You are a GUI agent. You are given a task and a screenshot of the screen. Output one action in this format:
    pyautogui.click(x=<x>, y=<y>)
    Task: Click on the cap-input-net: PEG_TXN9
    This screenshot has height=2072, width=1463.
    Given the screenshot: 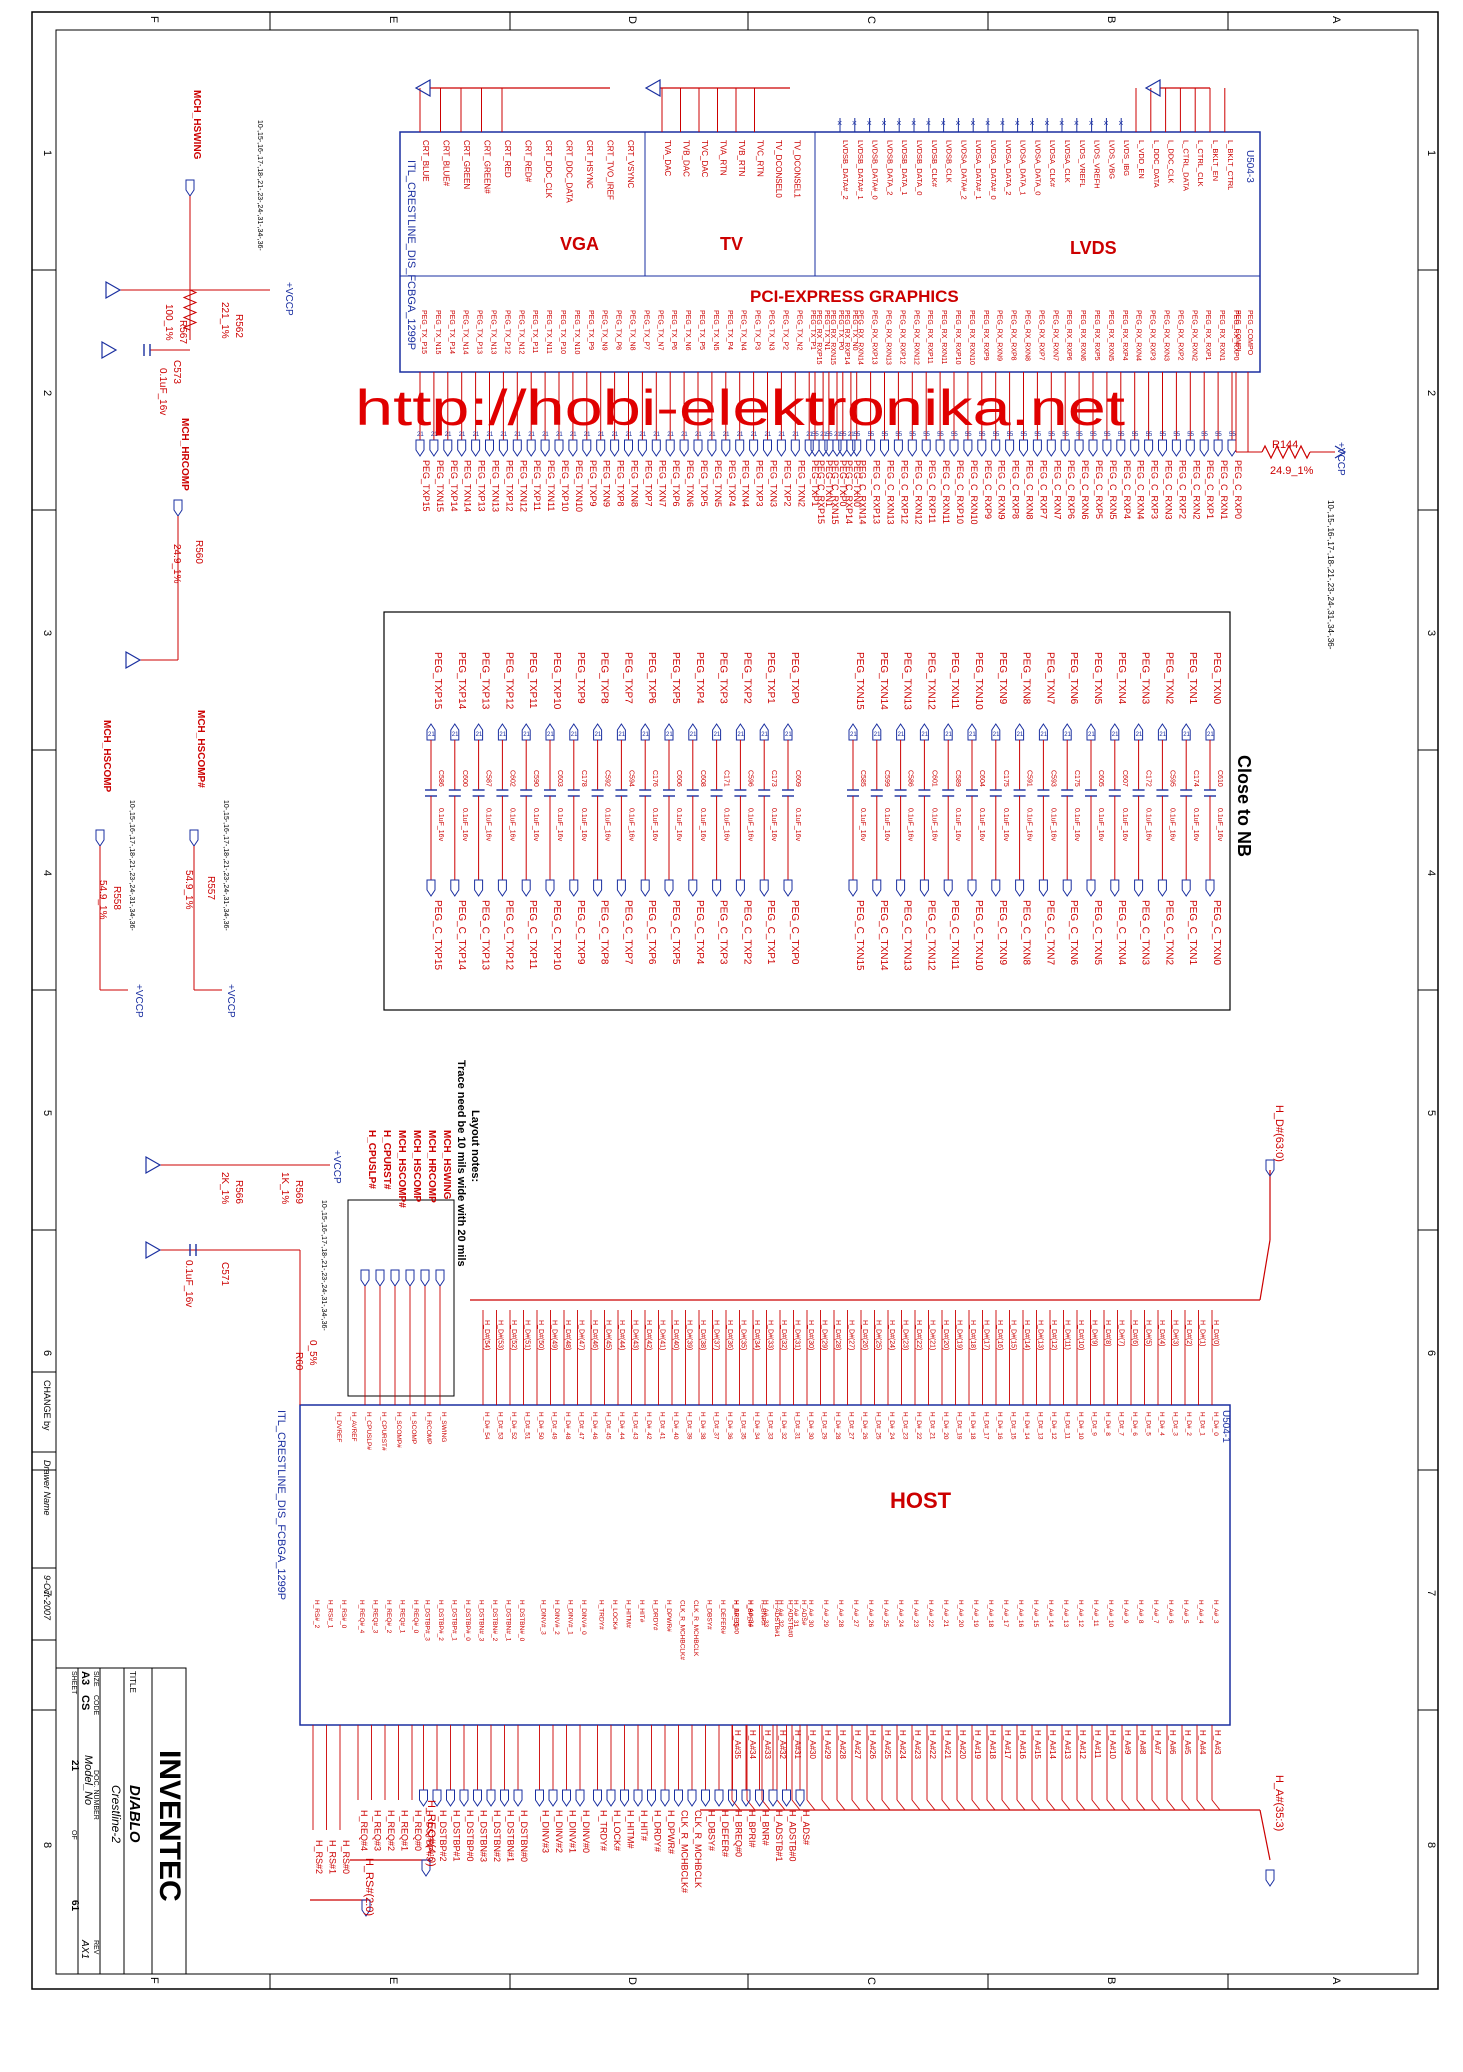 What is the action you would take?
    pyautogui.click(x=1002, y=678)
    